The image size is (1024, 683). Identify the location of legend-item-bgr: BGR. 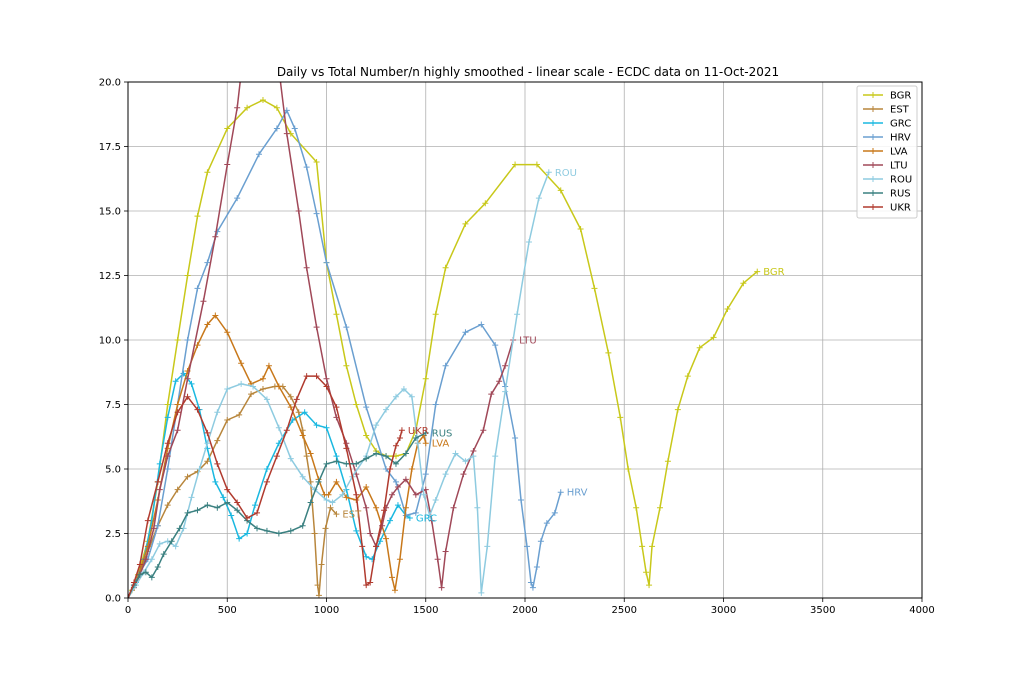
(887, 96).